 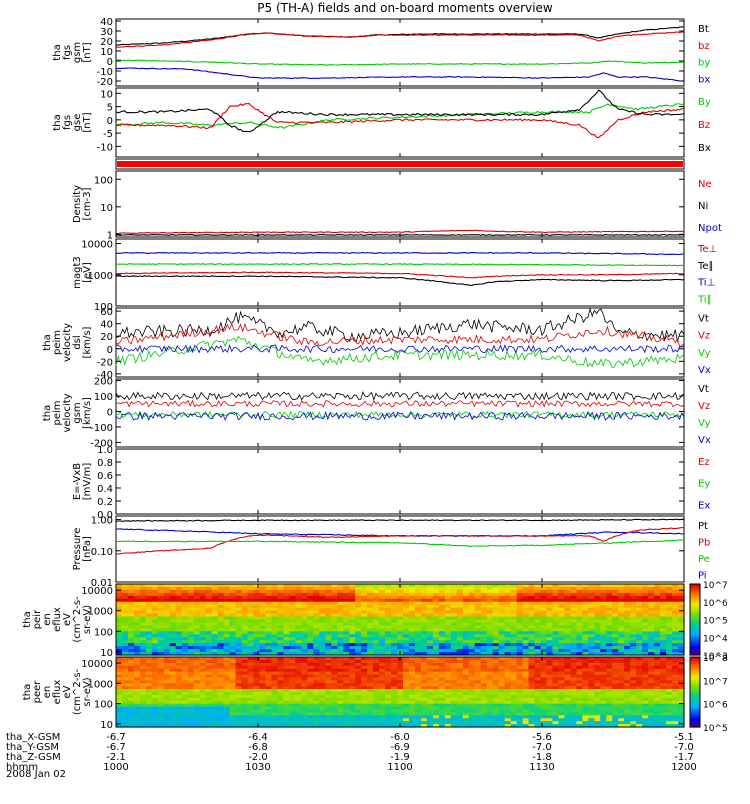 I want to click on y-axis-label: Density[cm-3], so click(x=82, y=204).